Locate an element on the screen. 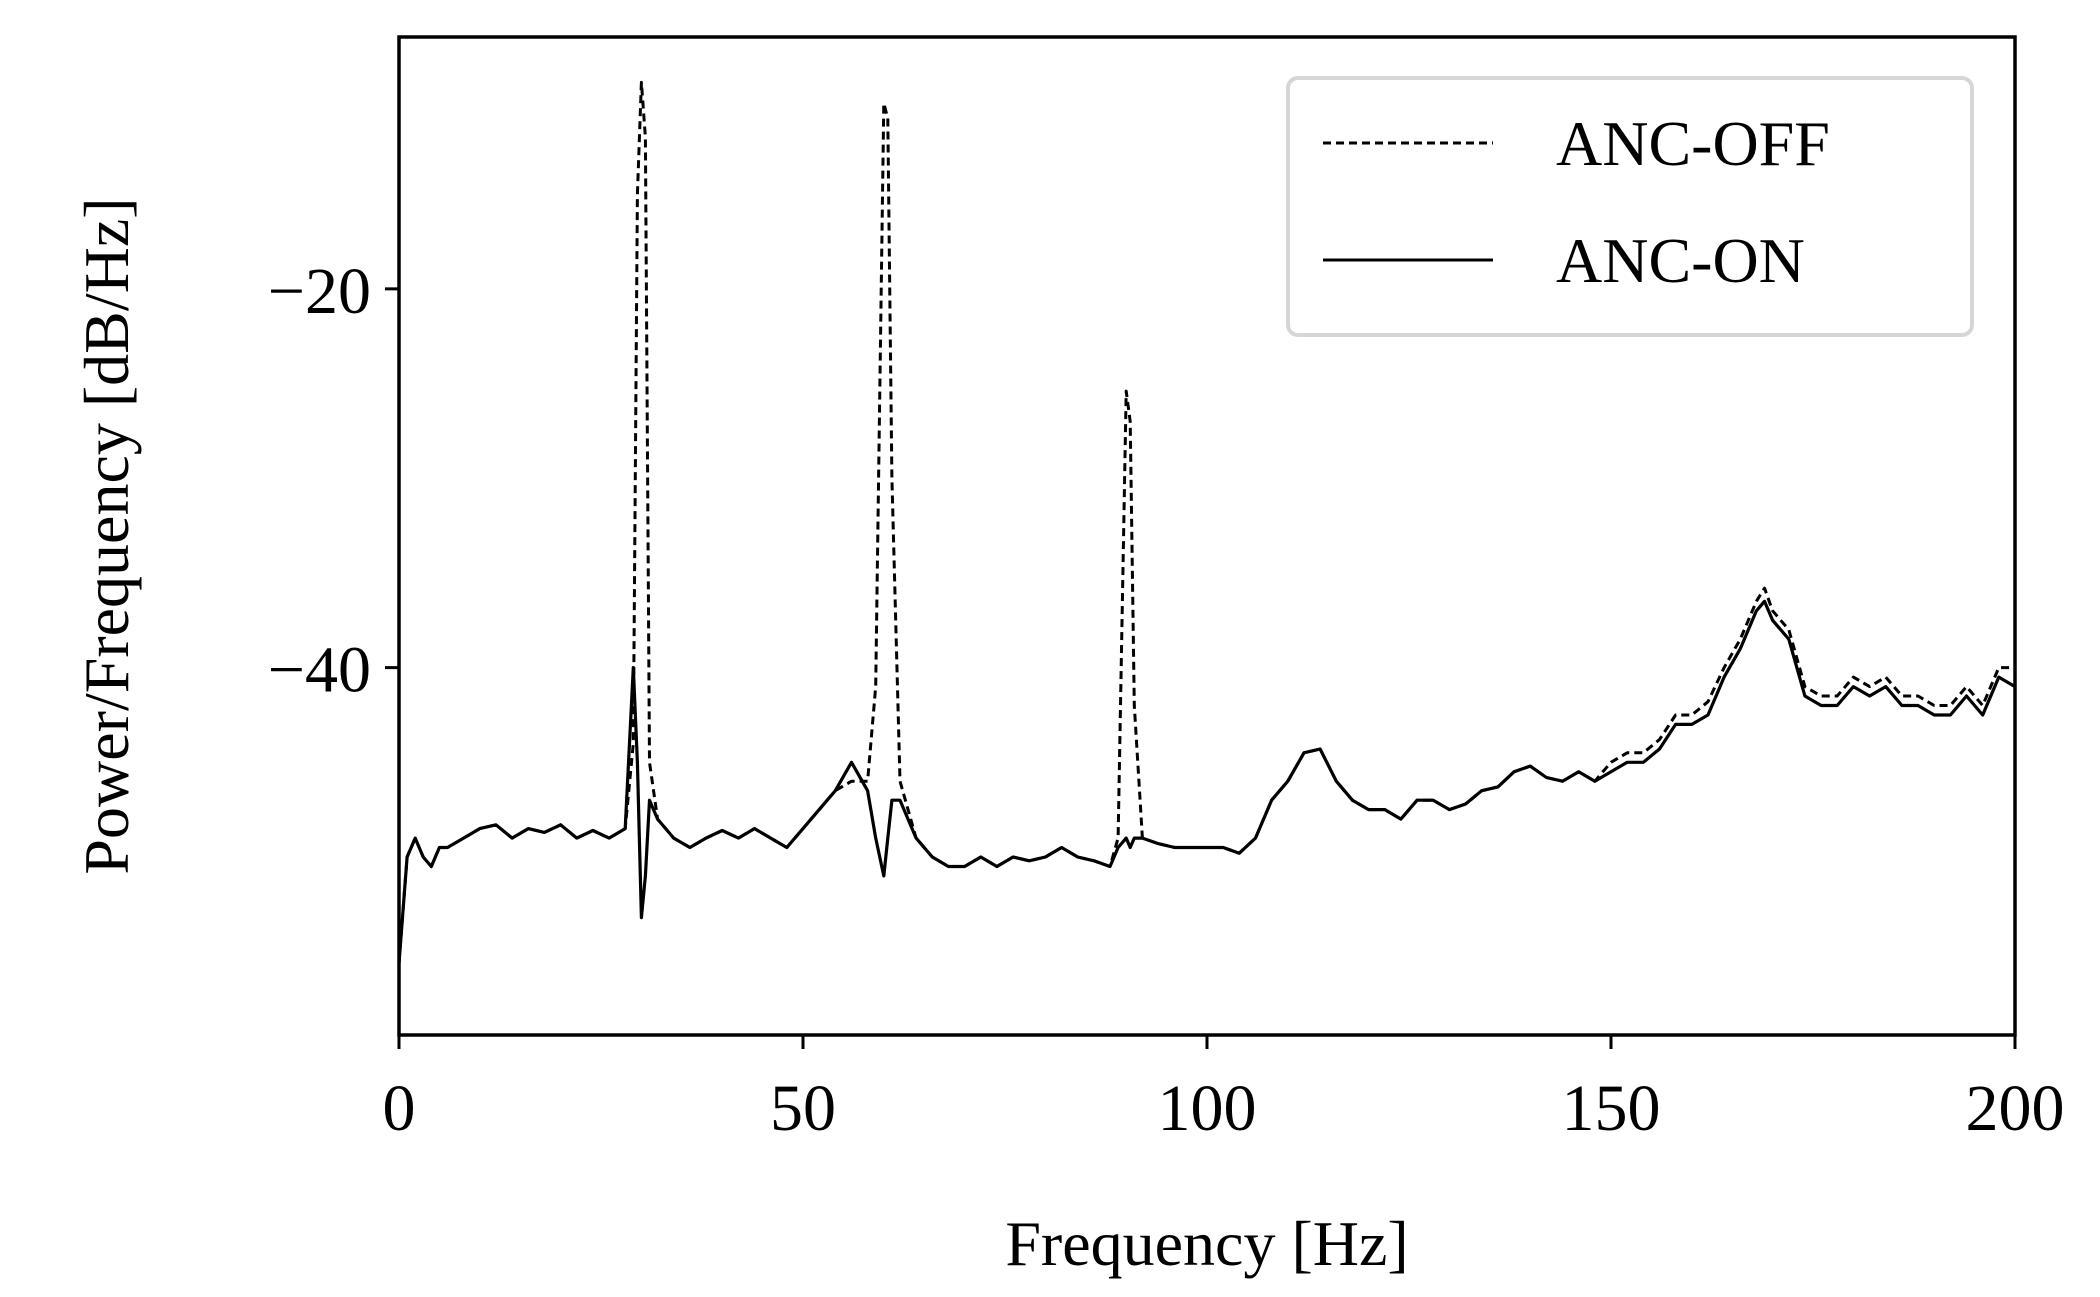 The width and height of the screenshot is (2100, 1297). y-axis-label: Power/Frequency [dB/Hz] is located at coordinates (106, 535).